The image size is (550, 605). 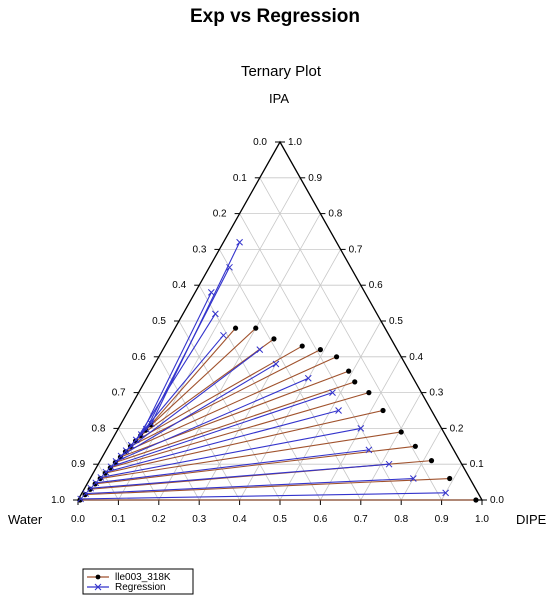 I want to click on series-2-point-1-organic, so click(x=445, y=493).